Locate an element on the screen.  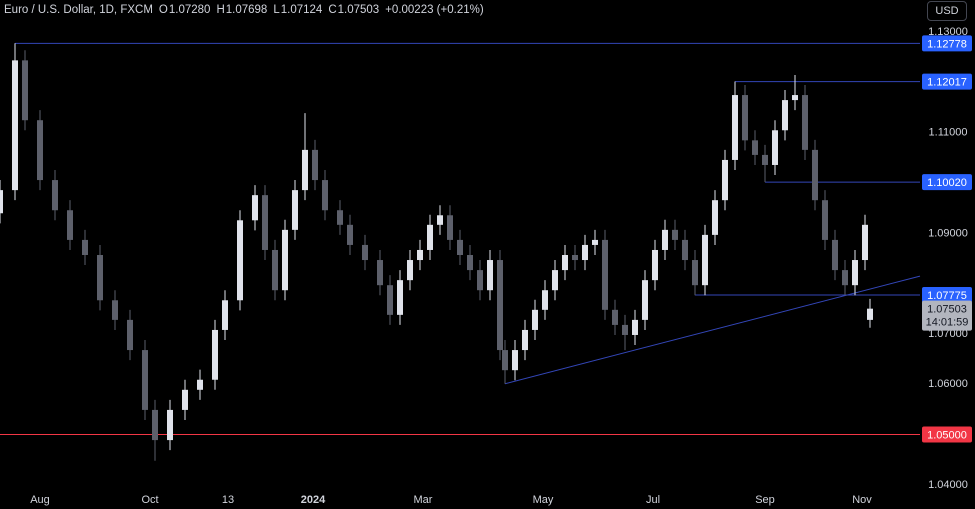
y-tick-label: 1.11000 is located at coordinates (948, 133).